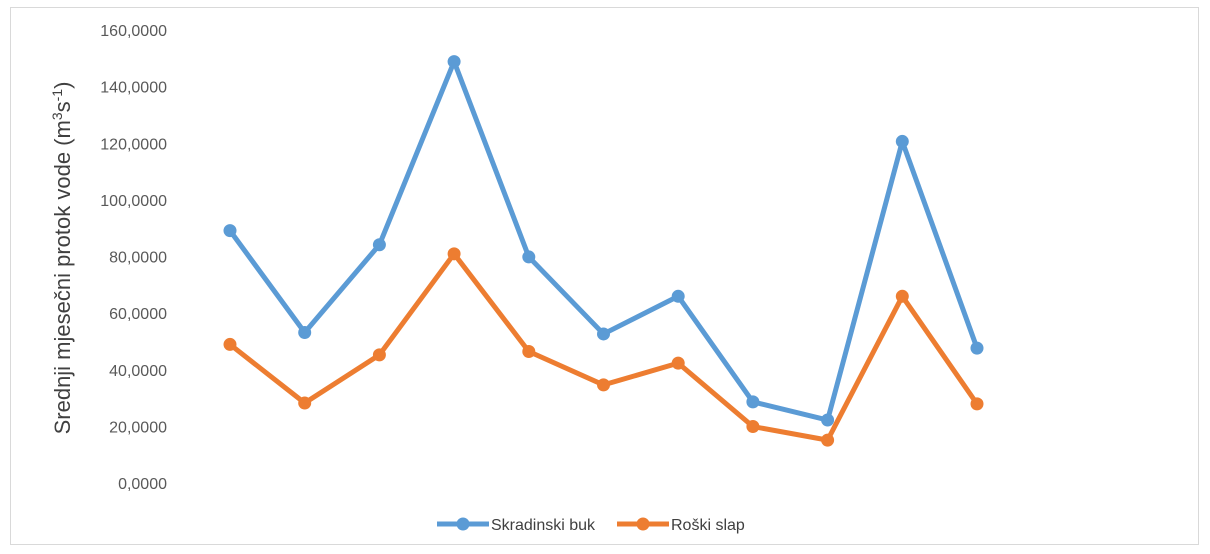 Image resolution: width=1210 pixels, height=554 pixels. What do you see at coordinates (57, 95) in the screenshot?
I see `y-axis-title-sup2: -1` at bounding box center [57, 95].